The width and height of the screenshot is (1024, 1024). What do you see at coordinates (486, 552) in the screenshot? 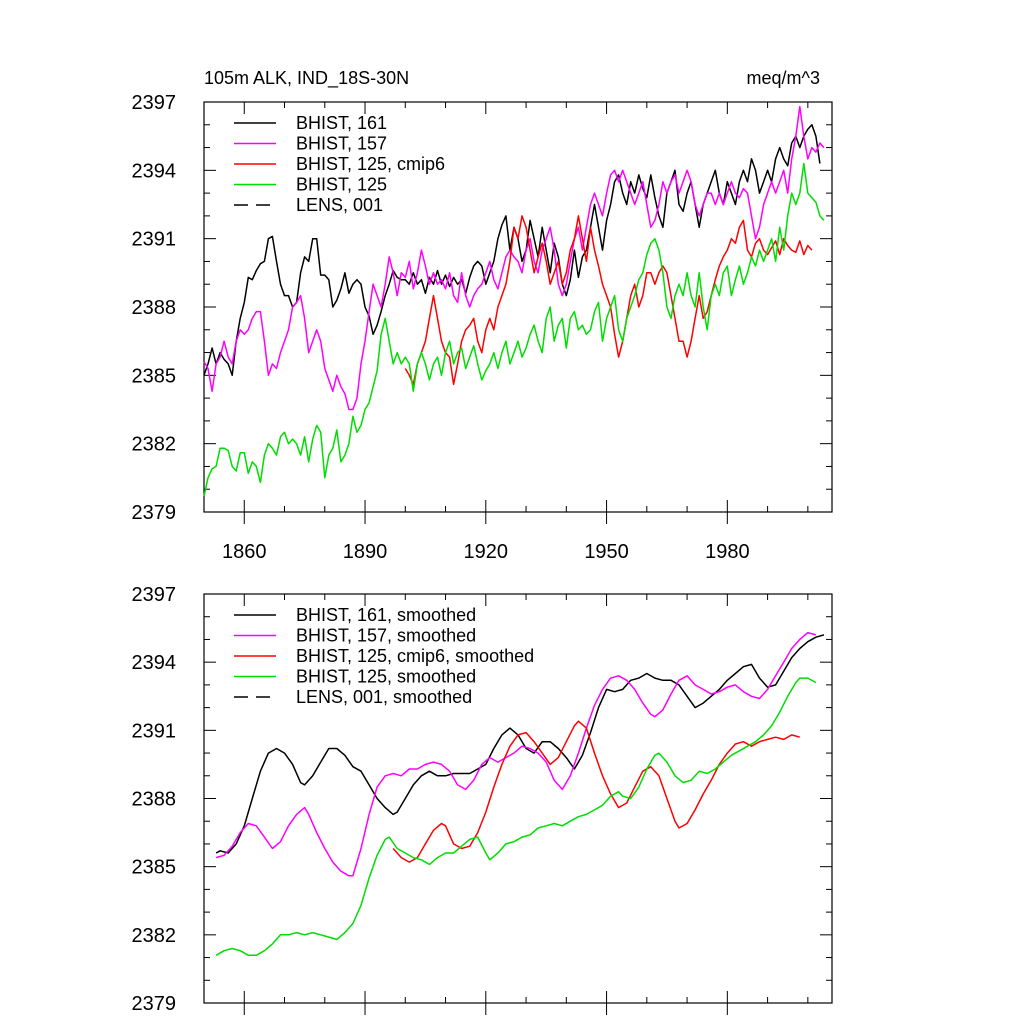
I see `x-tick-label: 1920` at bounding box center [486, 552].